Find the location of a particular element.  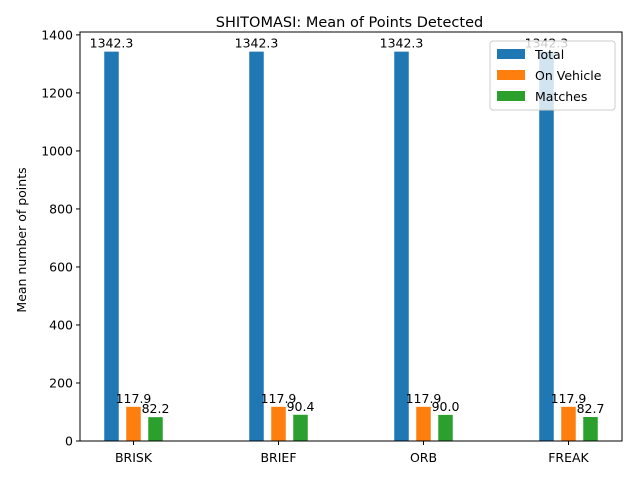

y-tick-label: 1400 is located at coordinates (57, 34).